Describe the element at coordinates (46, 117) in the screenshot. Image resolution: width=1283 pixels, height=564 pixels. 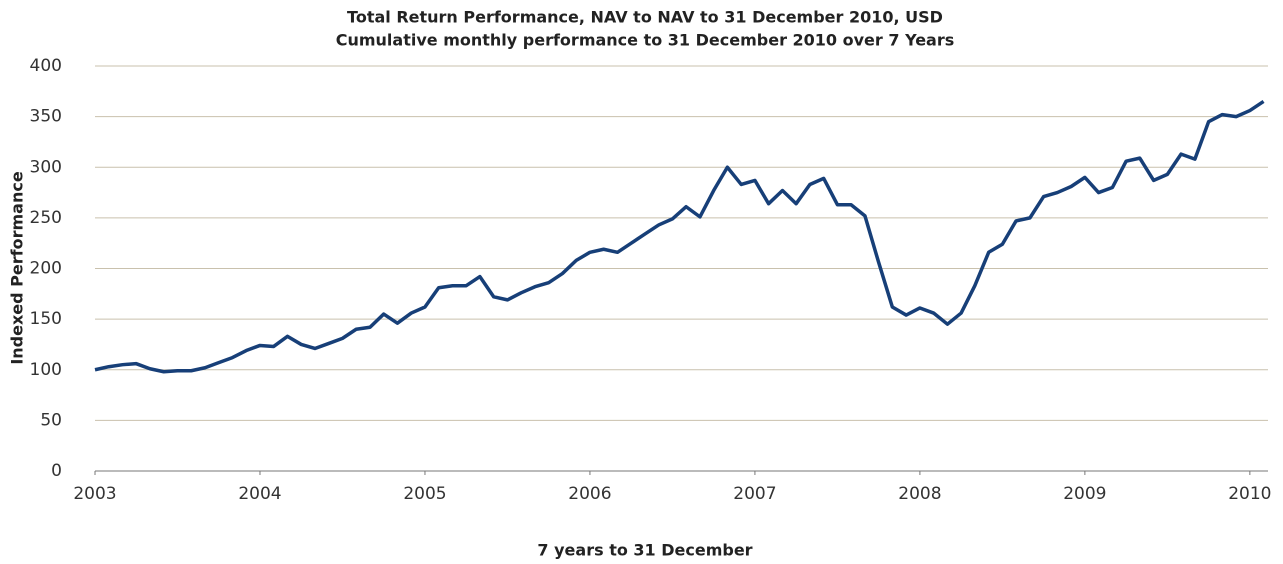
I see `y-tick-label: 350` at that location.